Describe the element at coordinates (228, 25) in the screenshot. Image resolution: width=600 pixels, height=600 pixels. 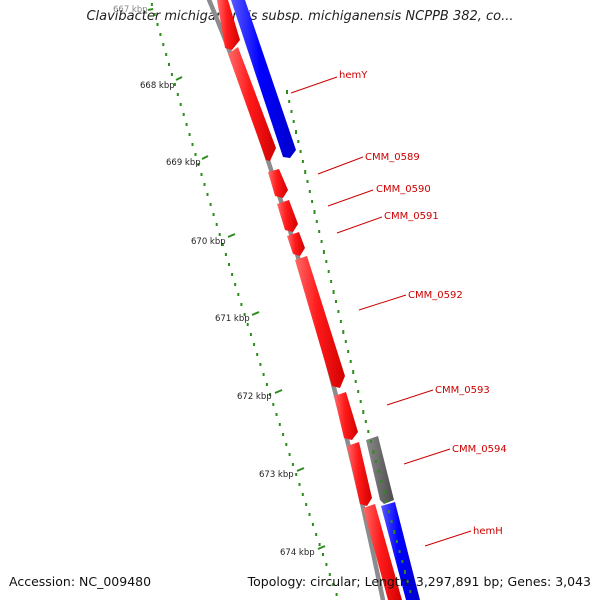
I see `feature-segment-upstream` at that location.